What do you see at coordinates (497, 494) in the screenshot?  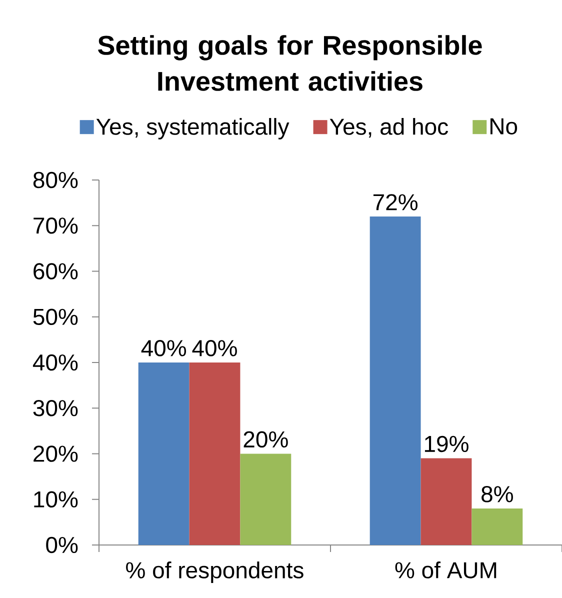 I see `data-label: 8%` at bounding box center [497, 494].